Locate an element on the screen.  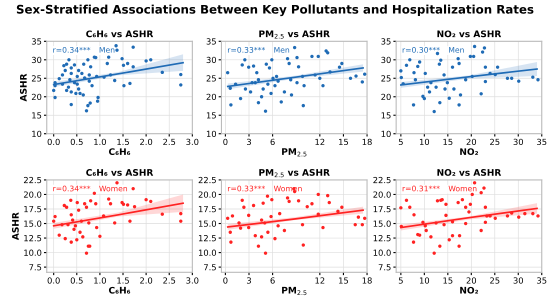
y-tick-label: 7.5 is located at coordinates (210, 267).